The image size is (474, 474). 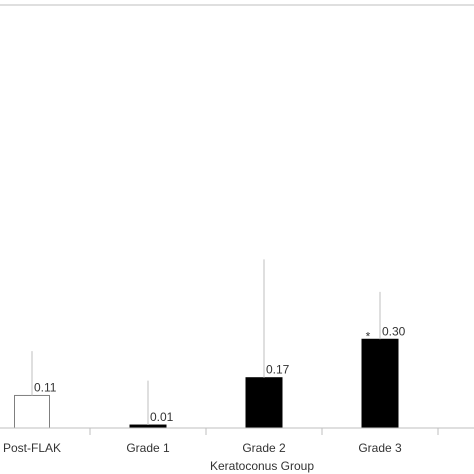 What do you see at coordinates (394, 331) in the screenshot?
I see `data-label-grade-3: 0.30` at bounding box center [394, 331].